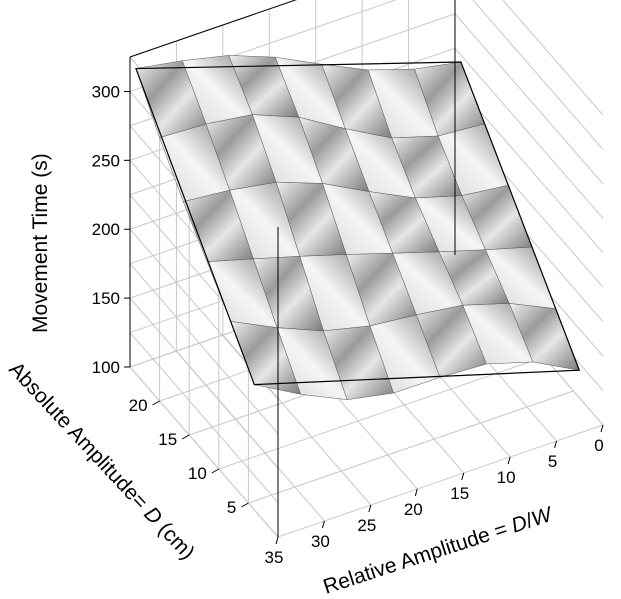 This screenshot has width=621, height=599. I want to click on y-tick-label: 15, so click(167, 439).